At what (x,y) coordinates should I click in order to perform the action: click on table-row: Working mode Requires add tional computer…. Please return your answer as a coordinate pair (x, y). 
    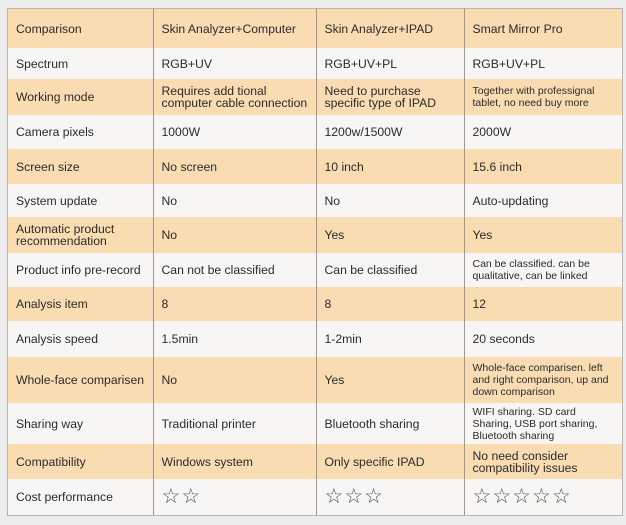
    Looking at the image, I should click on (315, 97).